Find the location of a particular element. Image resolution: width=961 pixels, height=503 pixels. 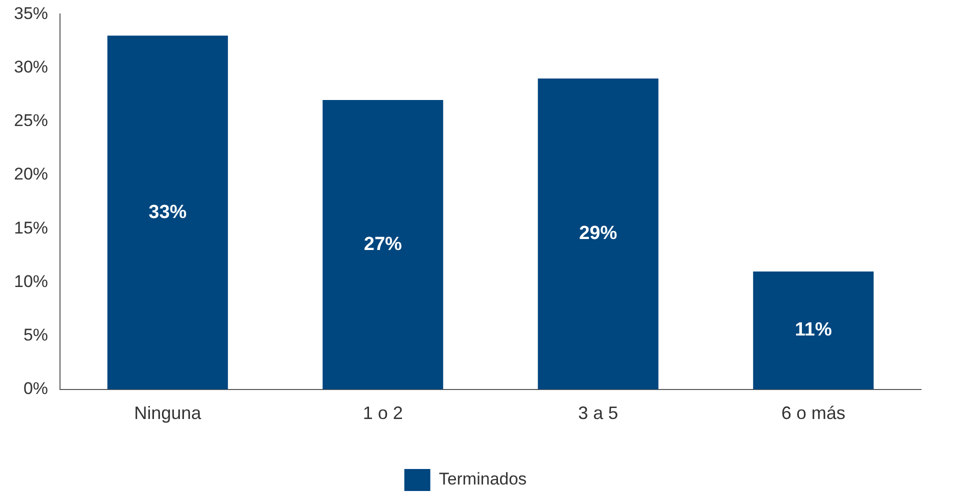

y-tick-label: 35% is located at coordinates (31, 13).